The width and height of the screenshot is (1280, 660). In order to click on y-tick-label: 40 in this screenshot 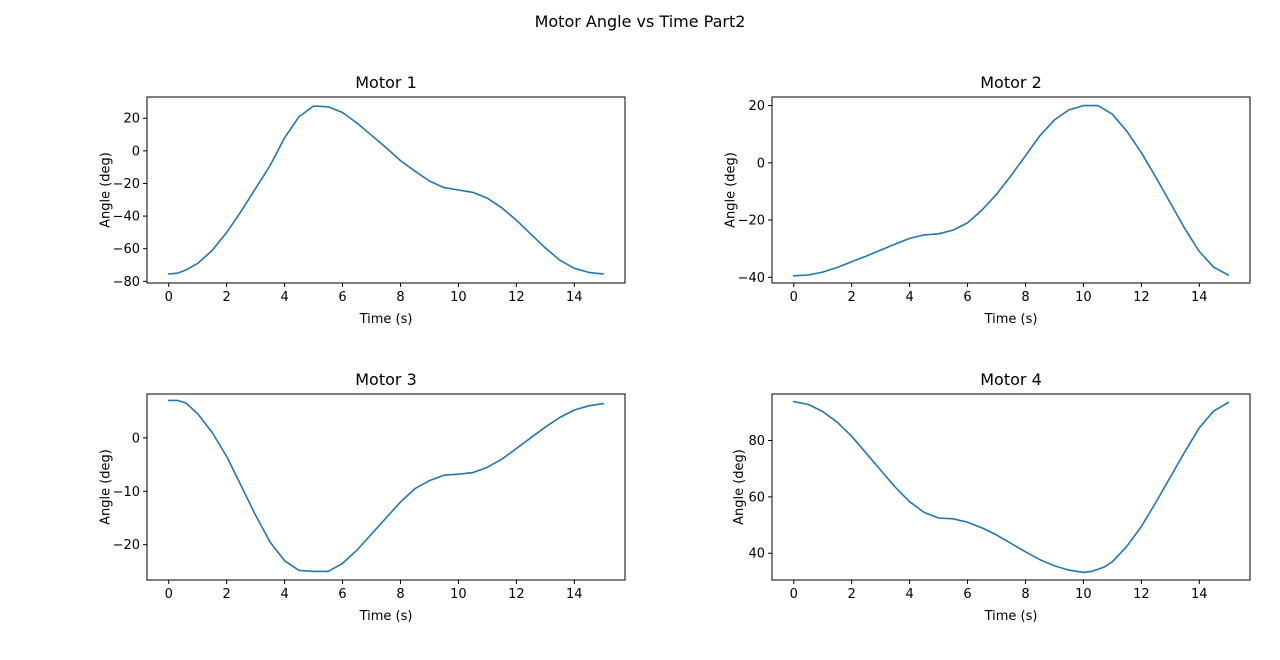, I will do `click(756, 554)`.